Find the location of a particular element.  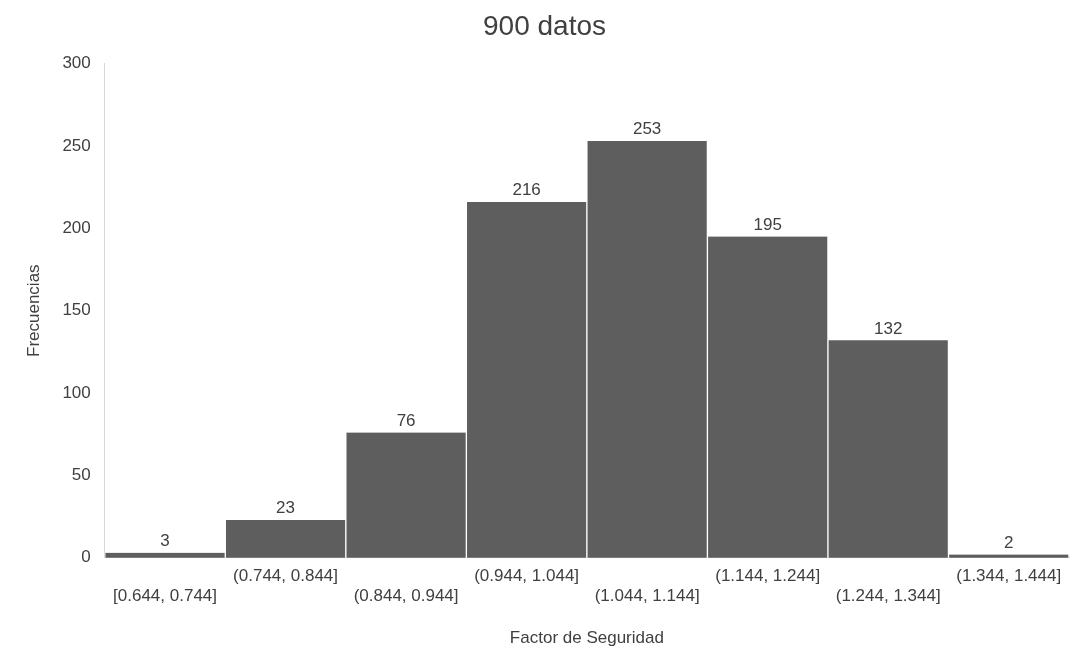

data-label: 195 is located at coordinates (767, 224).